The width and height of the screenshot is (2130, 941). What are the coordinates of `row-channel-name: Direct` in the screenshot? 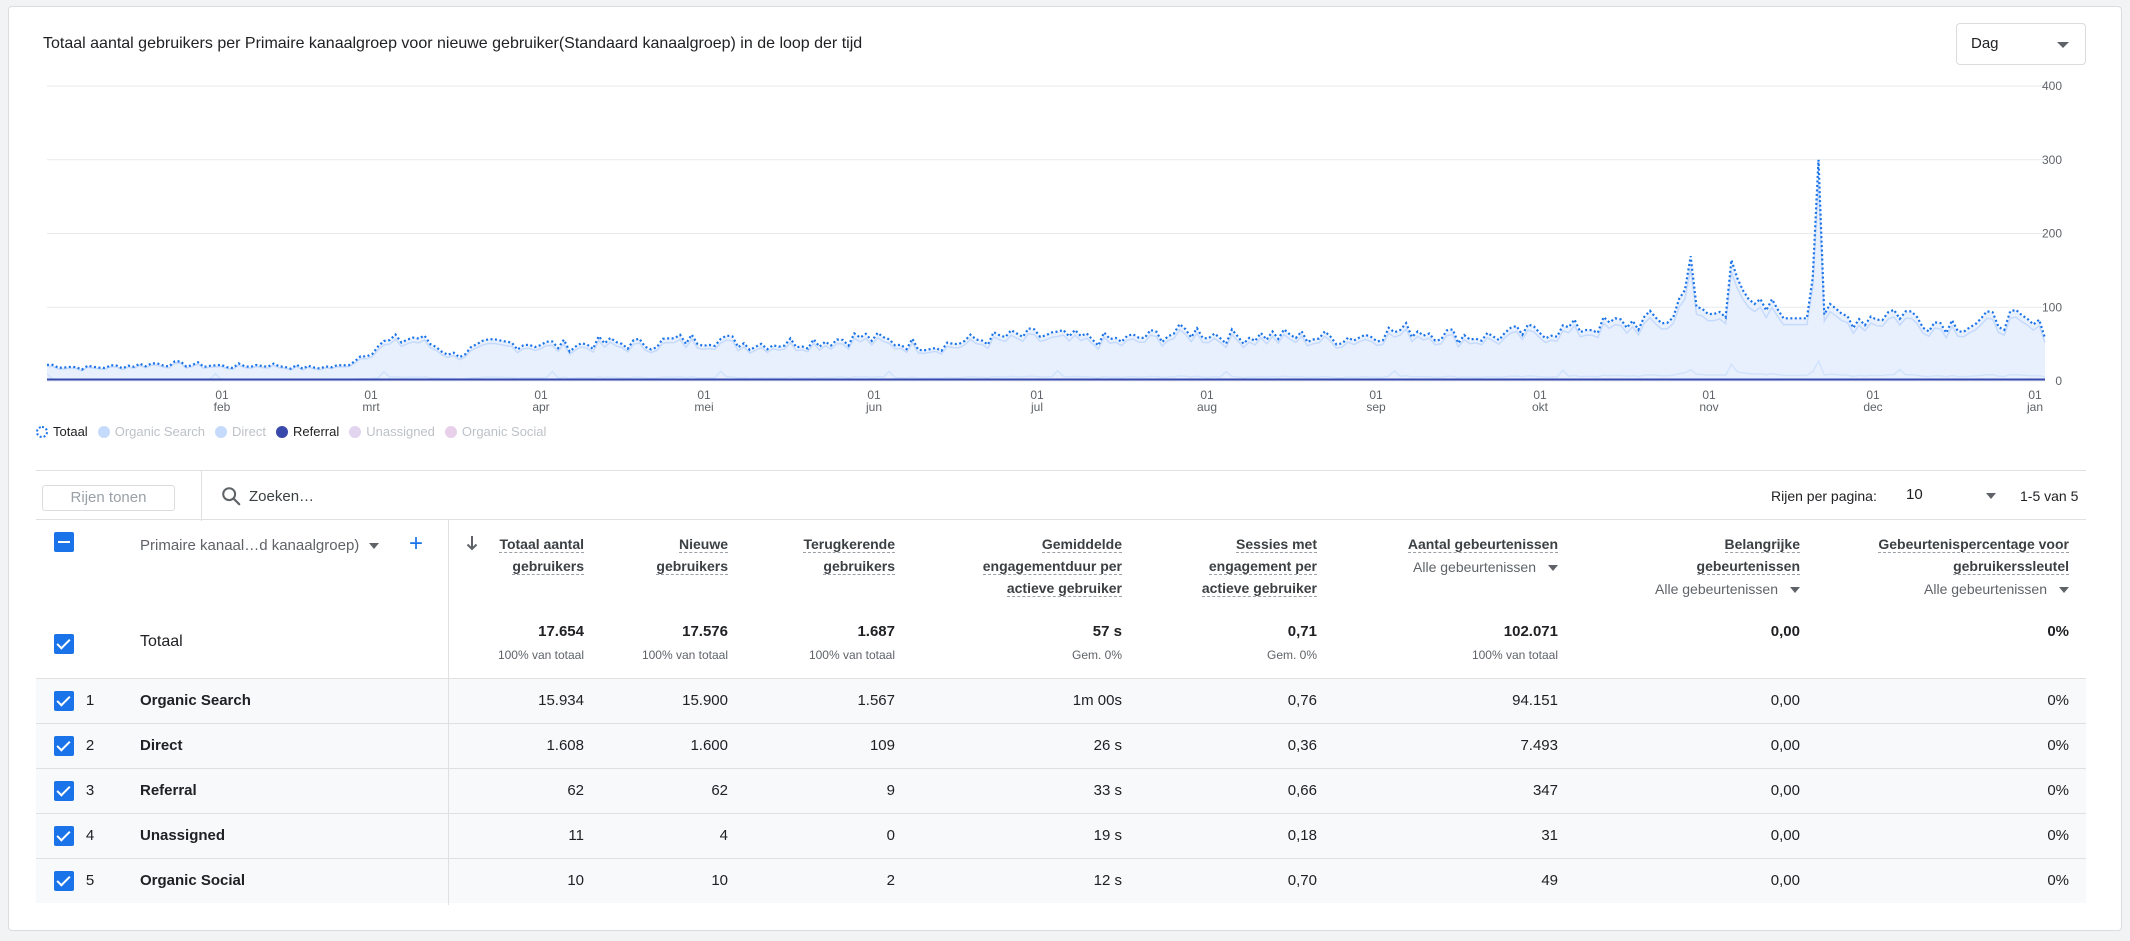 It's located at (161, 745).